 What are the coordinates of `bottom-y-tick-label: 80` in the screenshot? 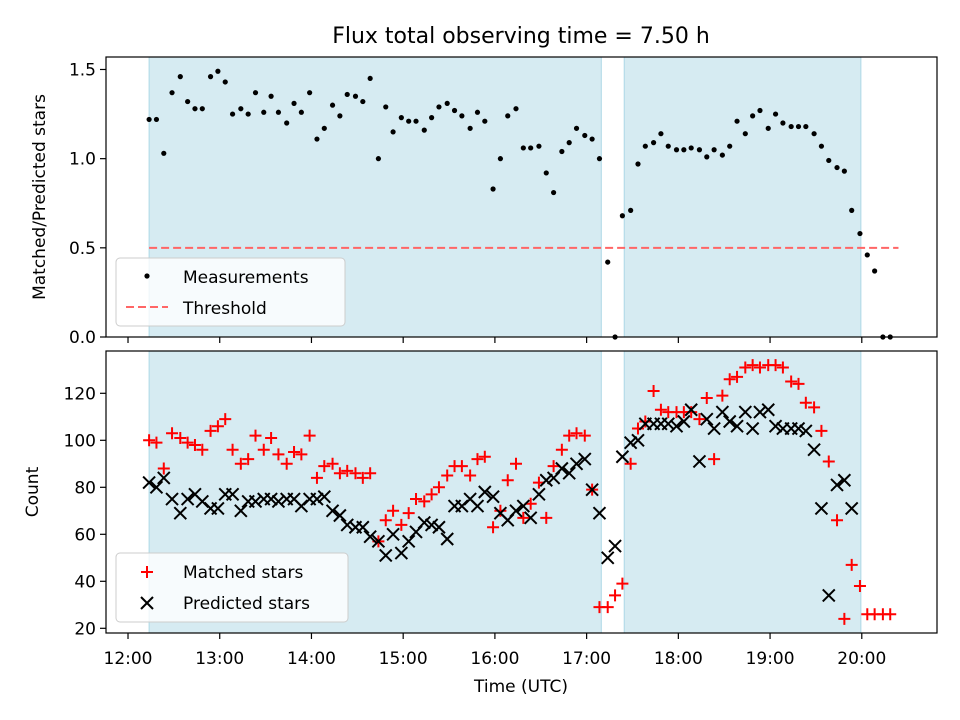 It's located at (85, 488).